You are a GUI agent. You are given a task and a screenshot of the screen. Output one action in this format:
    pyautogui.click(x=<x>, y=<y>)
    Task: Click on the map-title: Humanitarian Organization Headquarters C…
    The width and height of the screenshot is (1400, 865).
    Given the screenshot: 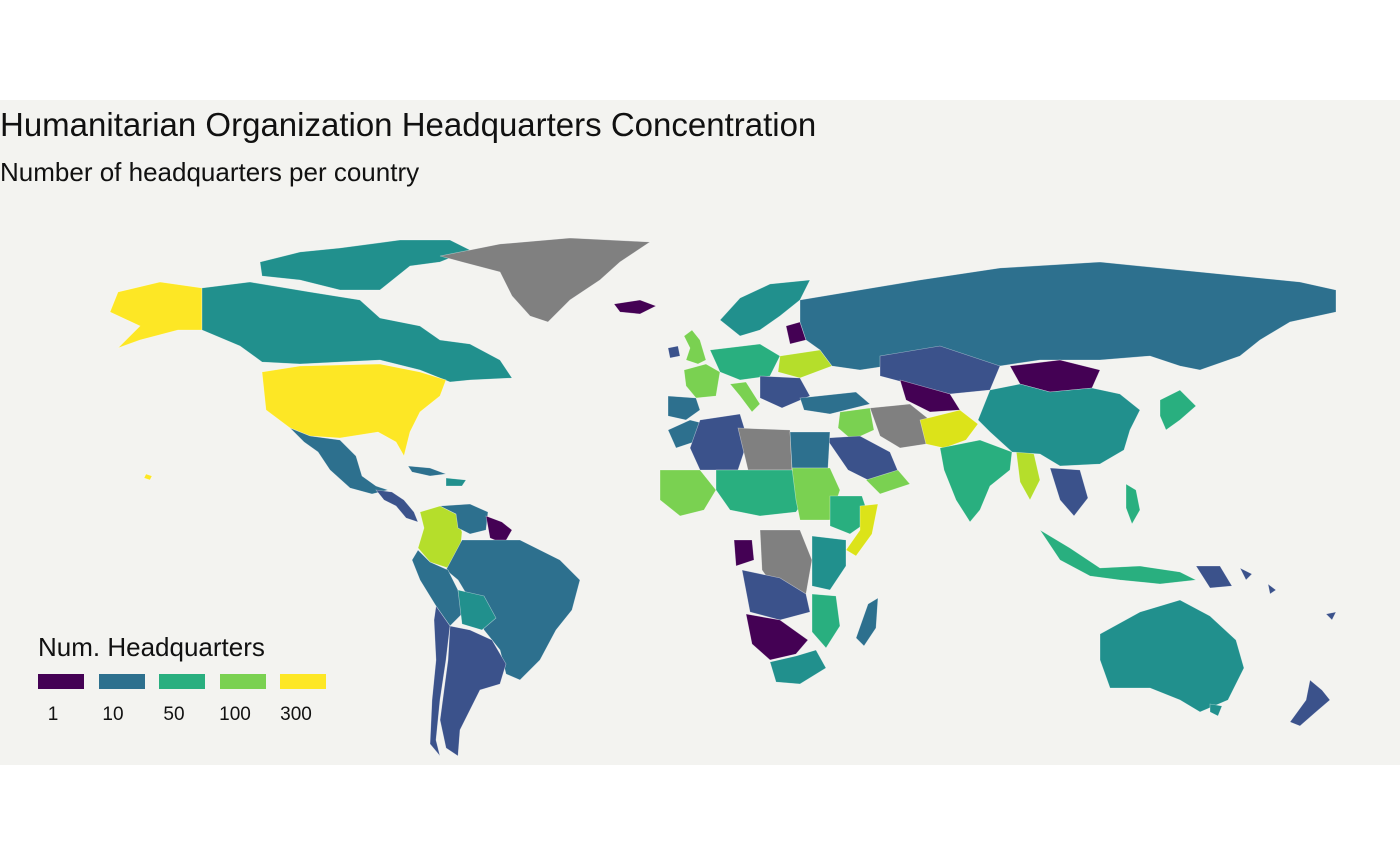 What is the action you would take?
    pyautogui.click(x=408, y=124)
    